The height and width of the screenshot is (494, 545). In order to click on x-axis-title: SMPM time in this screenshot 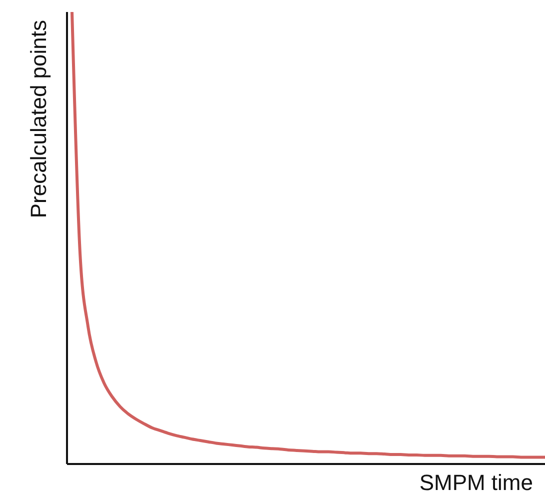, I will do `click(476, 482)`.